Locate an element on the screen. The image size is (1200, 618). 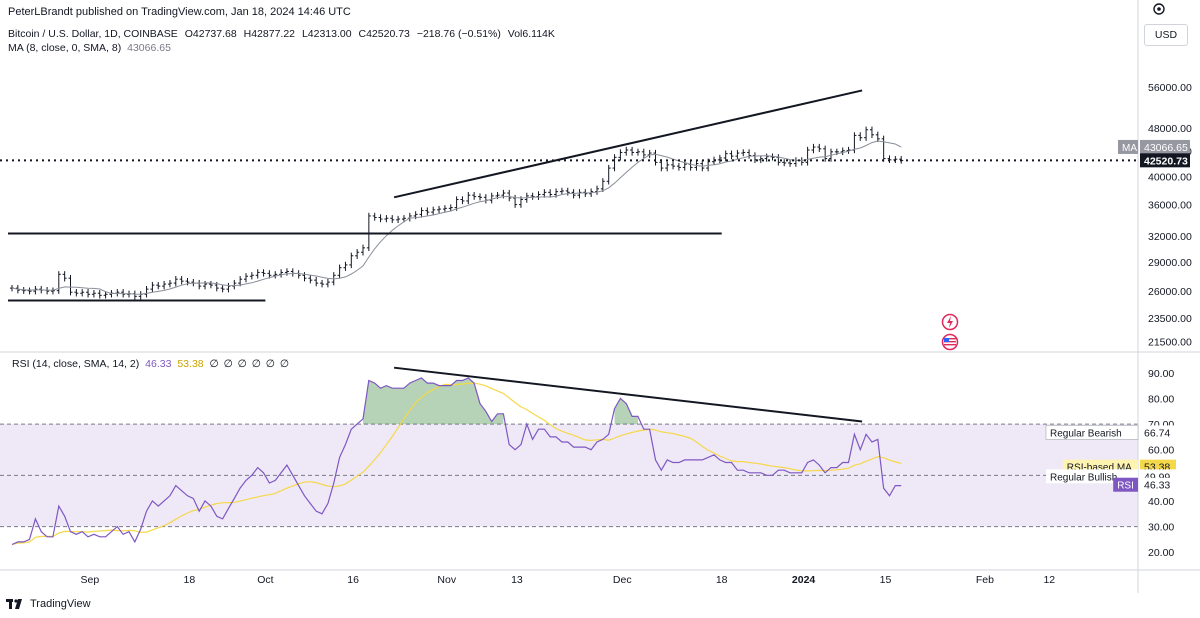
volume-value: Vol6.114K is located at coordinates (531, 34).